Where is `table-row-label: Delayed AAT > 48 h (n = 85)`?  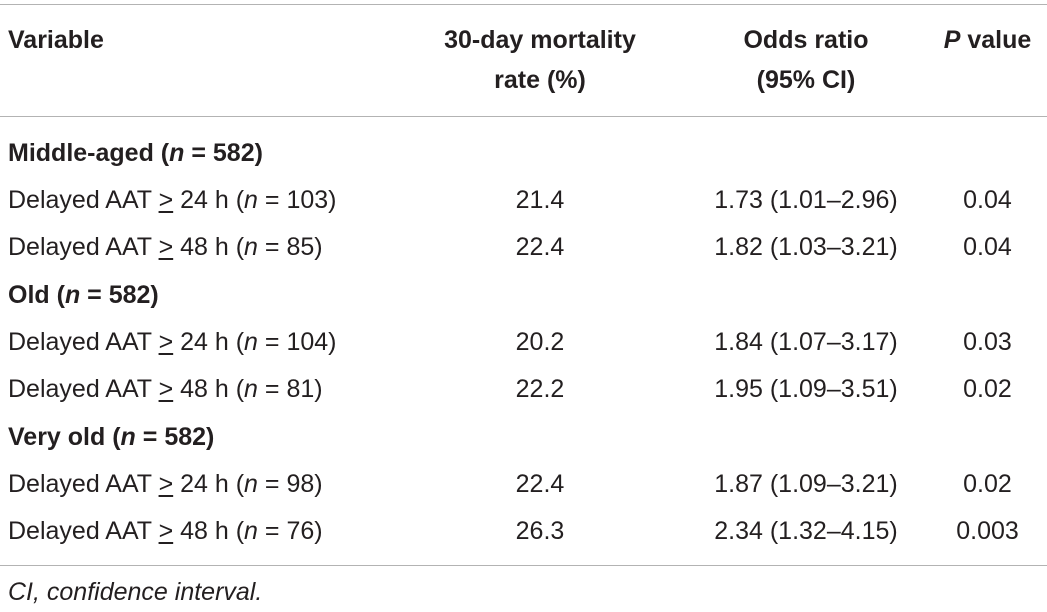
table-row-label: Delayed AAT > 48 h (n = 85) is located at coordinates (165, 247).